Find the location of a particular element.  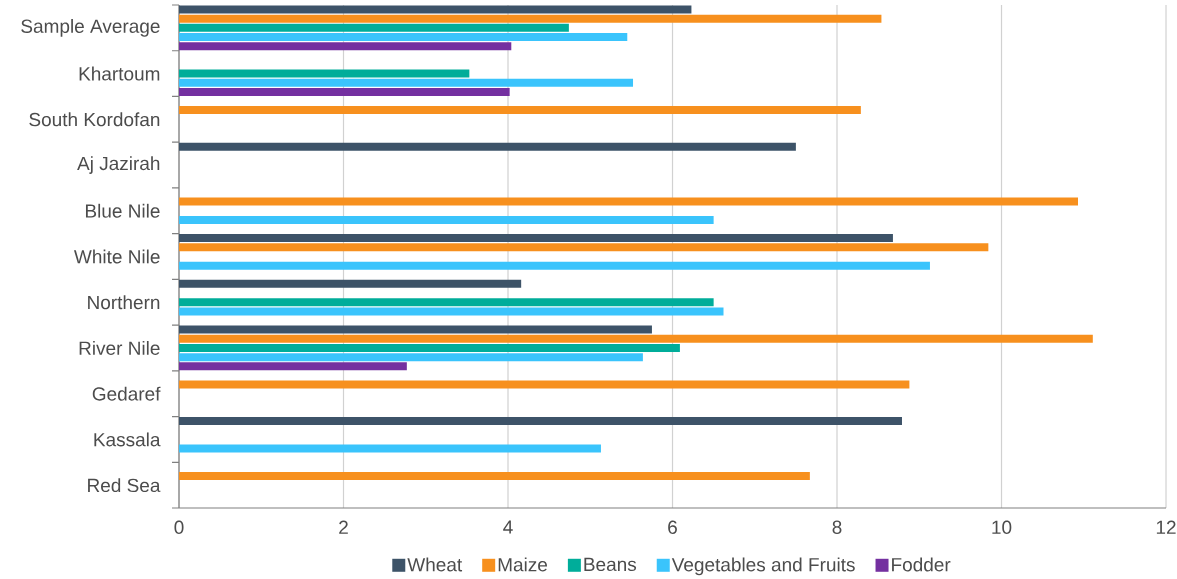

x-tick-label: 0 is located at coordinates (179, 527).